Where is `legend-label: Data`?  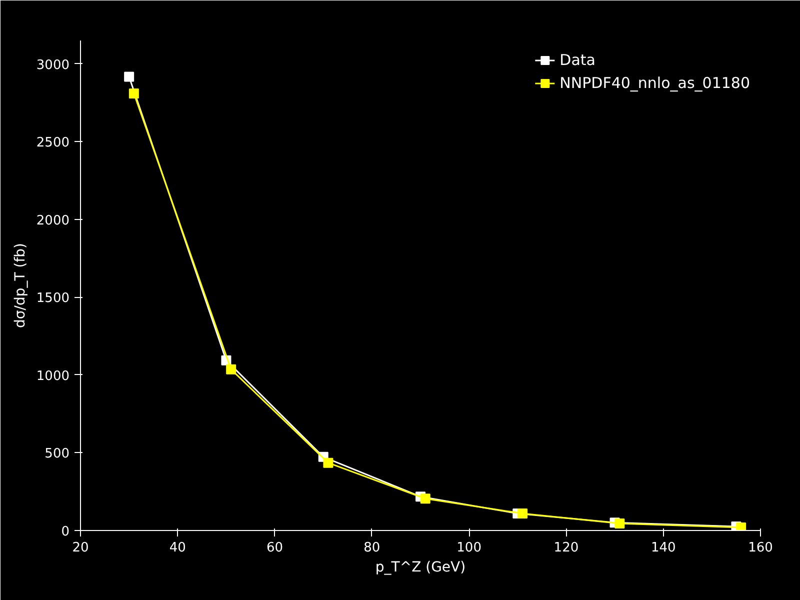 legend-label: Data is located at coordinates (578, 60).